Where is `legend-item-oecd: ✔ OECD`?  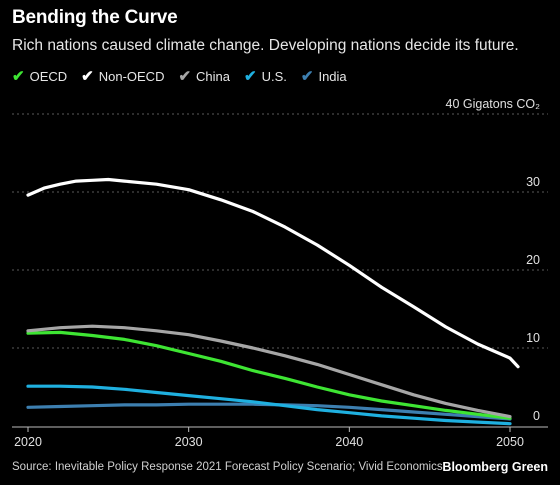 legend-item-oecd: ✔ OECD is located at coordinates (39, 76).